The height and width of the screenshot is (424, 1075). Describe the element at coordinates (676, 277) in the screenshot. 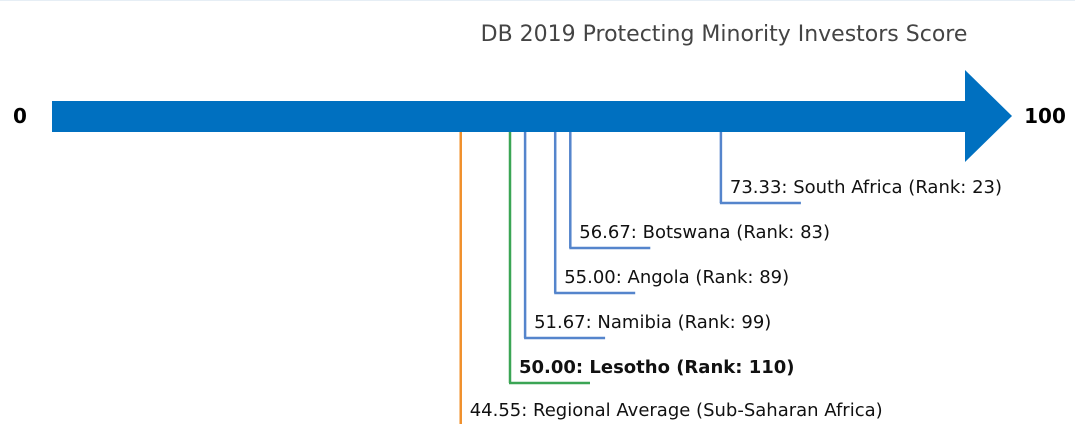

I see `item-label: 55.00: Angola (Rank: 89)` at that location.